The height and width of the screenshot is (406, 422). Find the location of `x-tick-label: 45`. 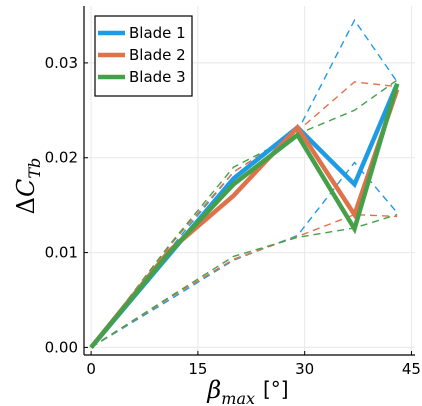

x-tick-label: 45 is located at coordinates (411, 369).